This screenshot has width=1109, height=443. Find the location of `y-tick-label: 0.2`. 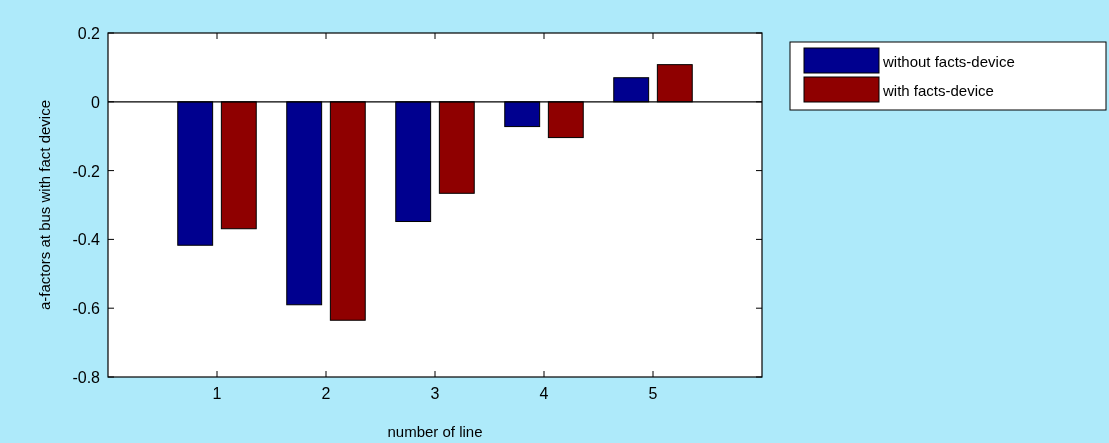

y-tick-label: 0.2 is located at coordinates (89, 33).